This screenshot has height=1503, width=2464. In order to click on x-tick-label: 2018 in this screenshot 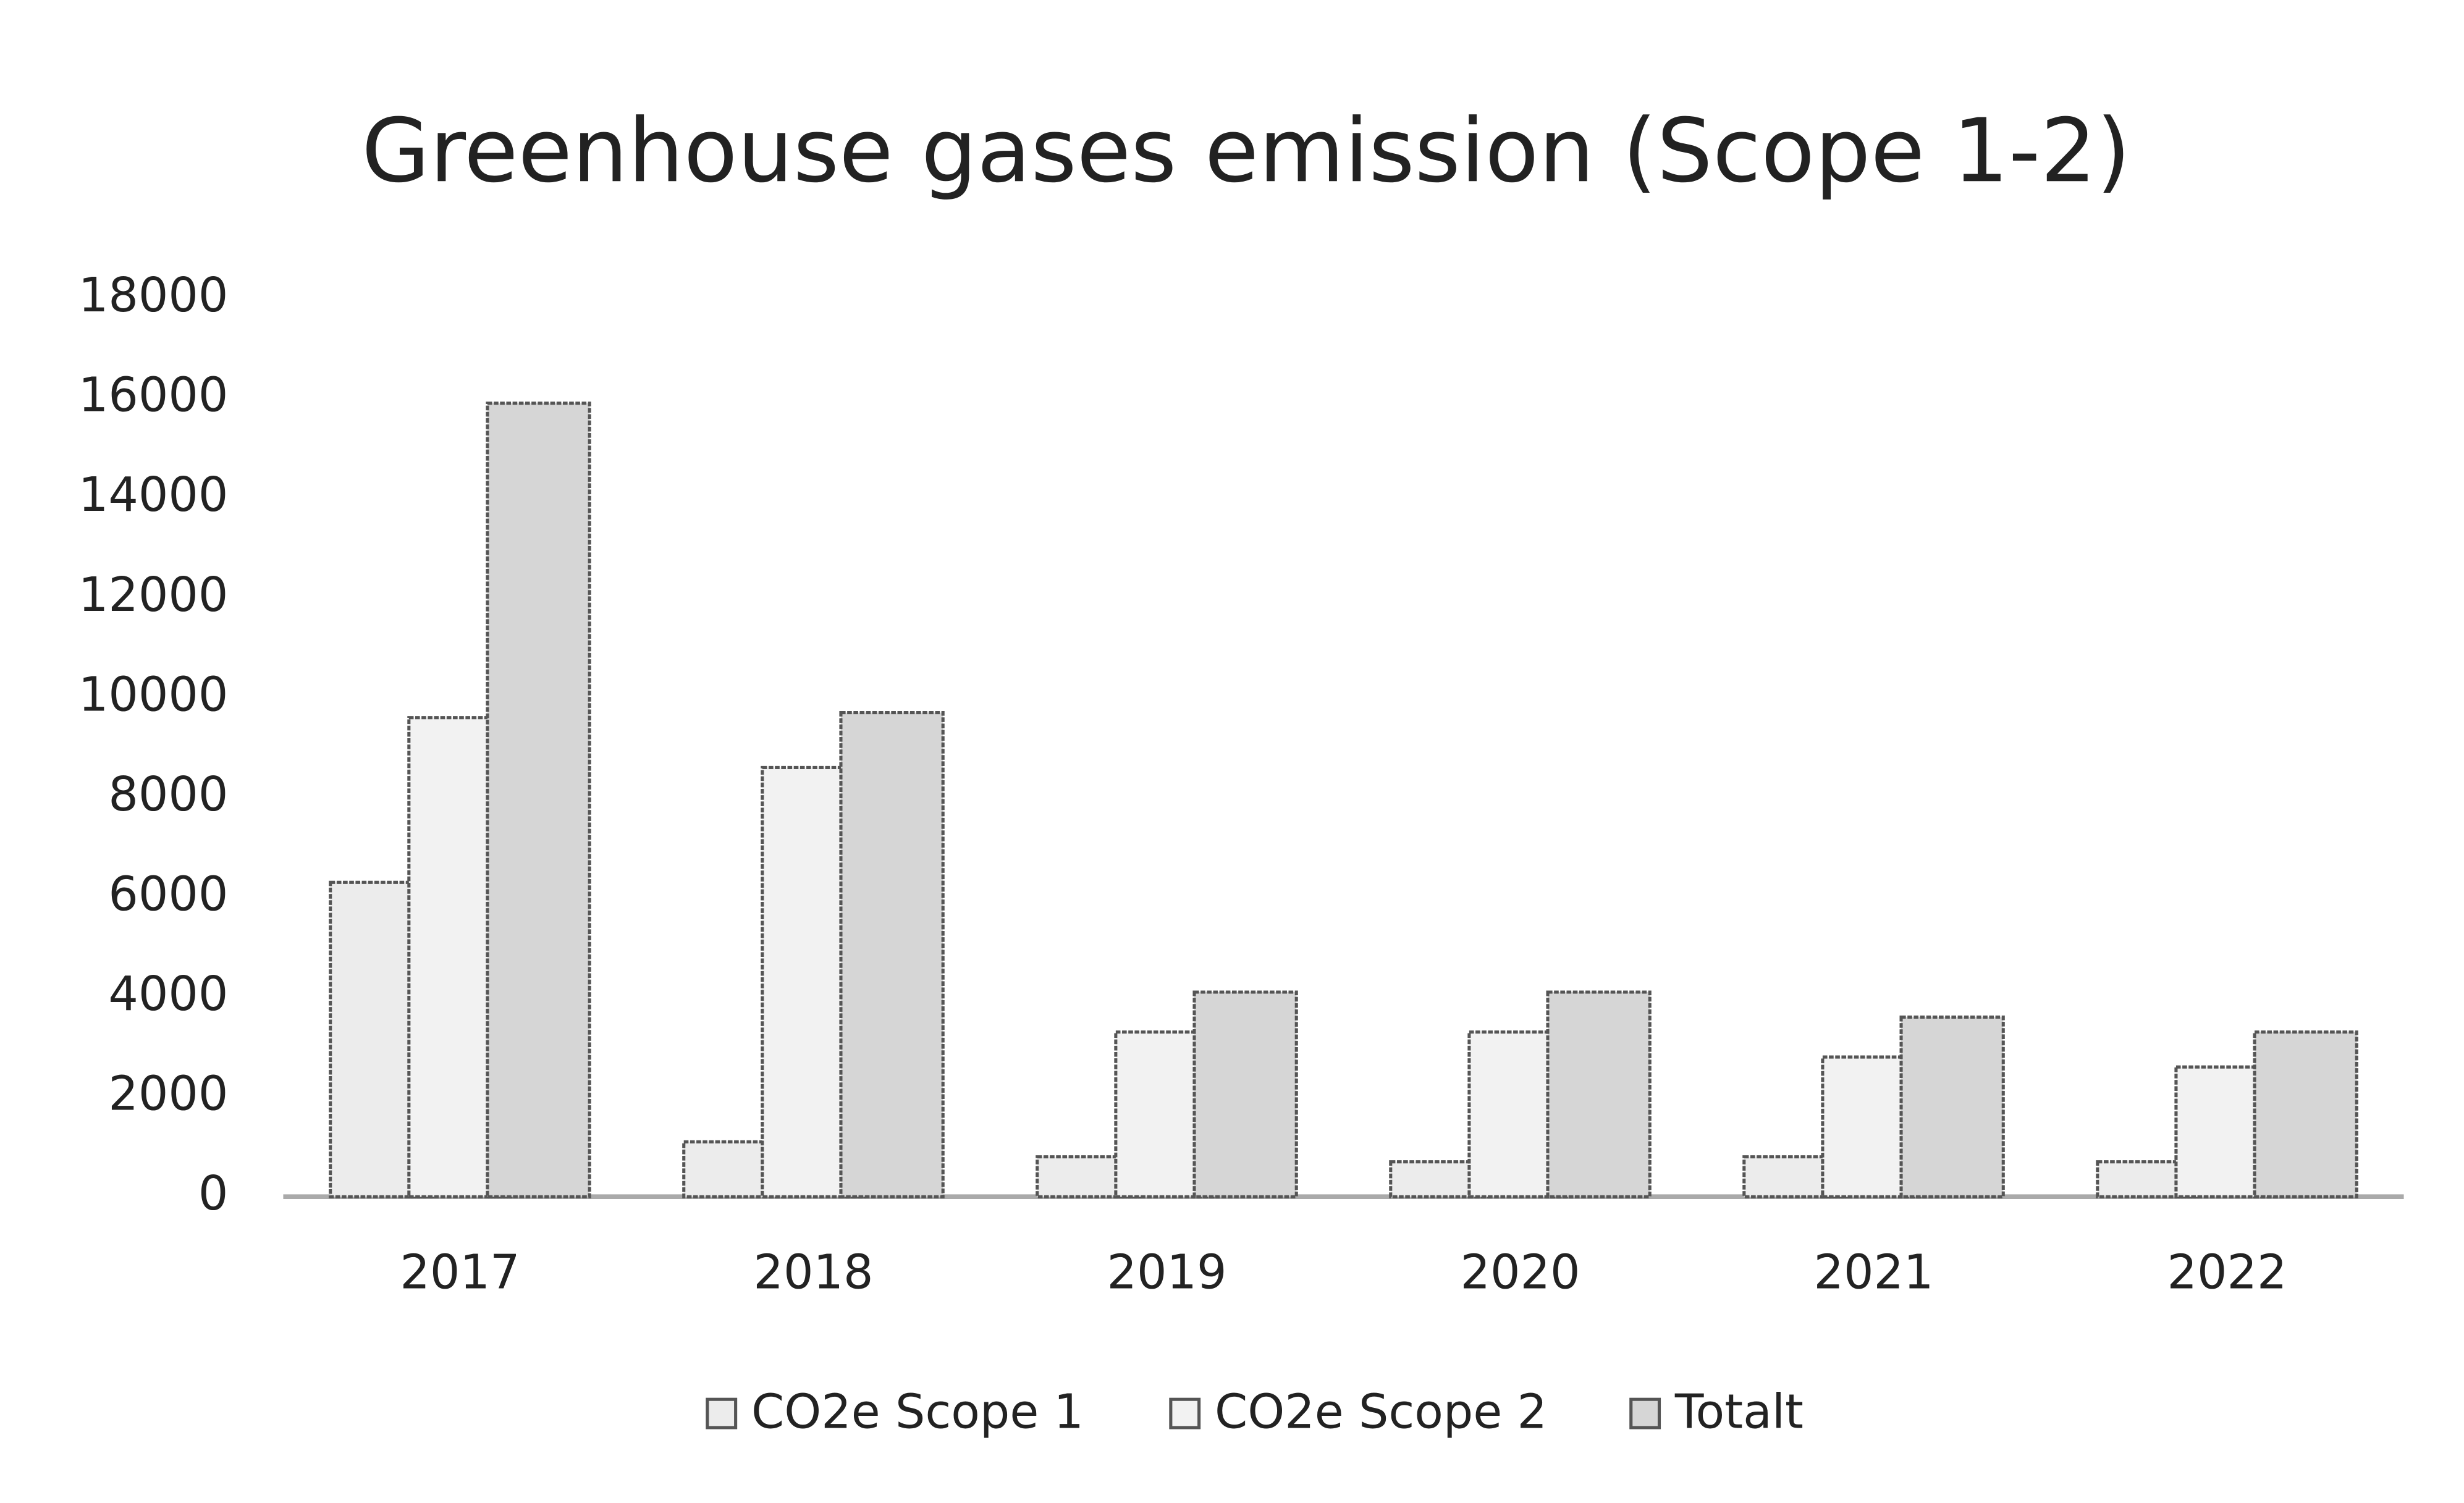, I will do `click(813, 1271)`.